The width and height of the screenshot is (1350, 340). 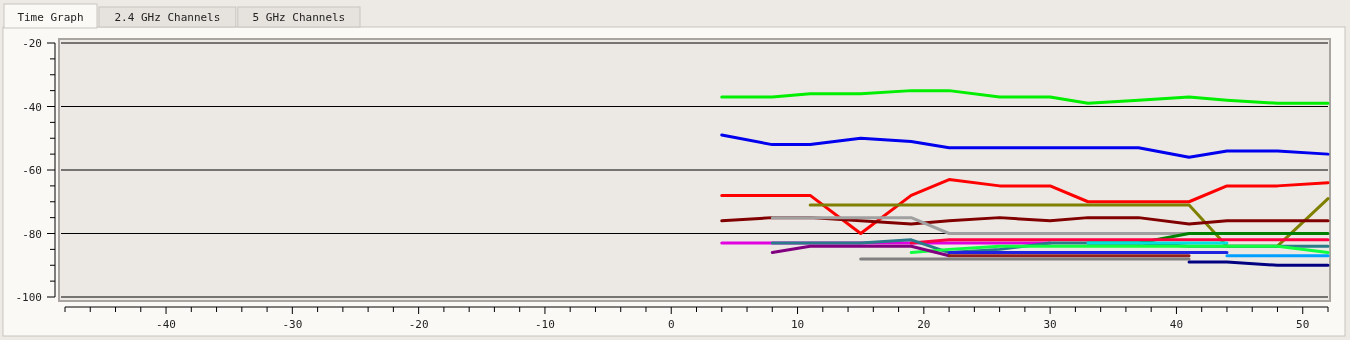 What do you see at coordinates (418, 324) in the screenshot?
I see `x-tick-label: -20` at bounding box center [418, 324].